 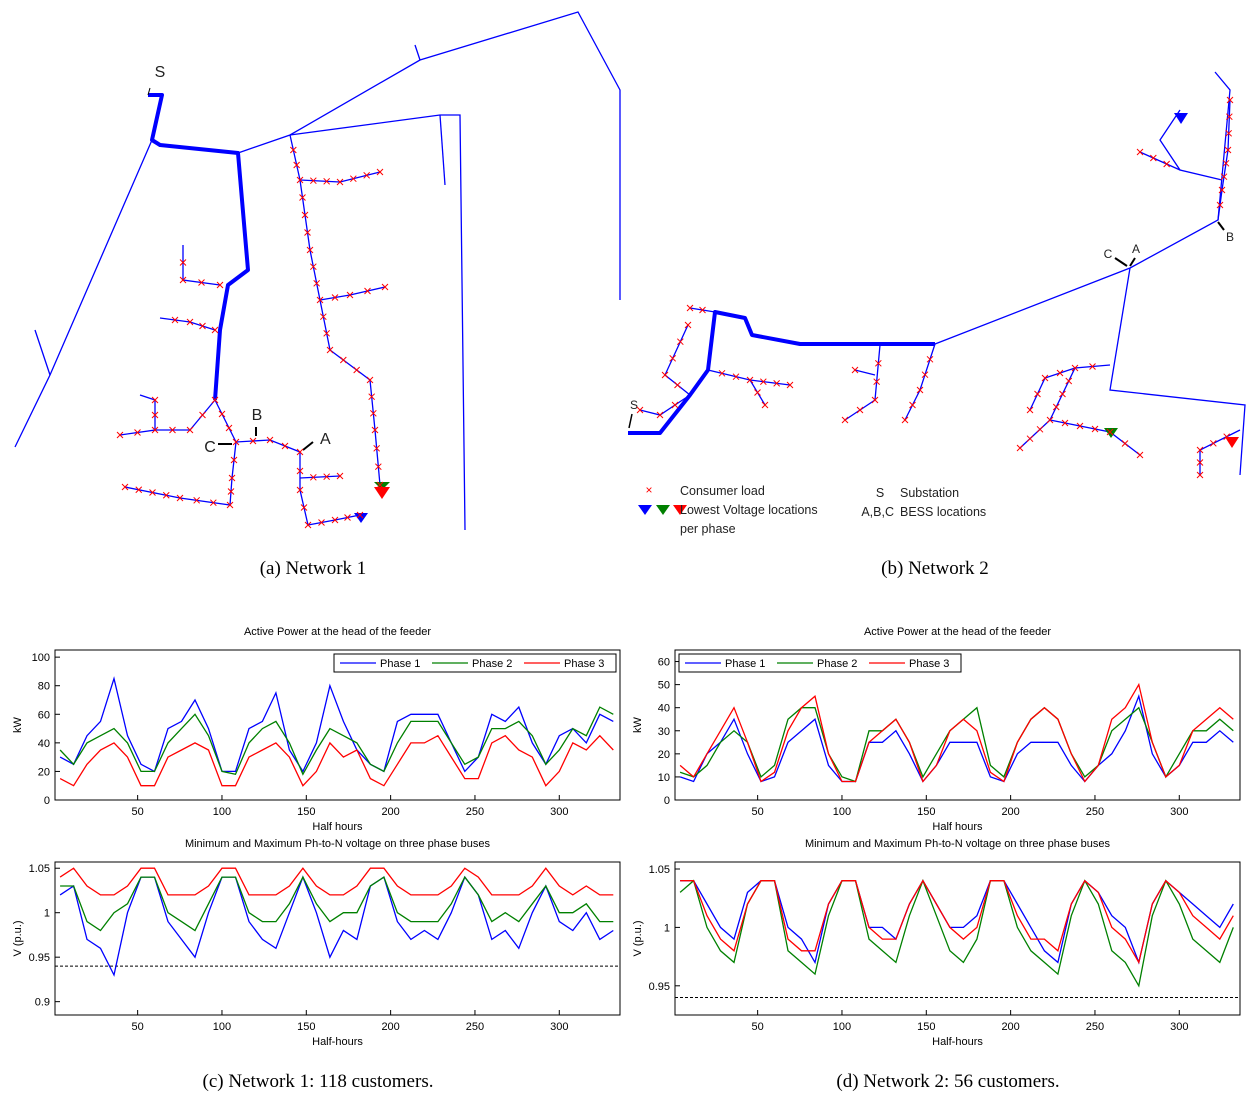 I want to click on legend-label: Phase 2, so click(x=837, y=664).